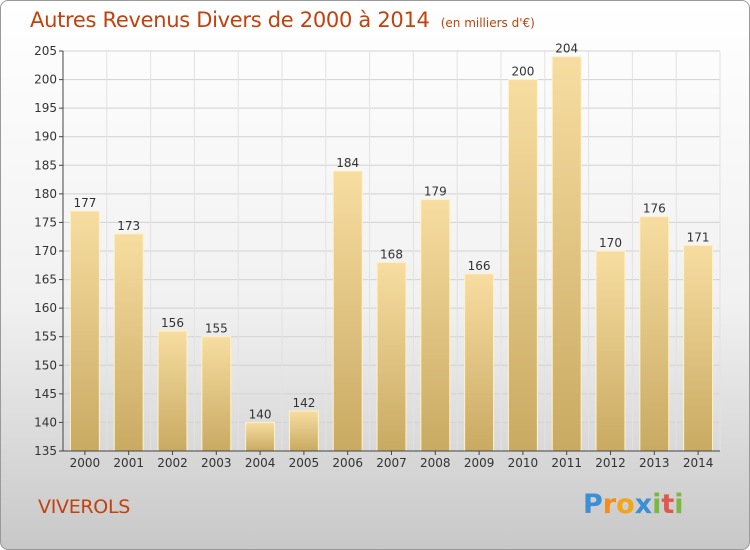  I want to click on y-tick-label: 175, so click(45, 222).